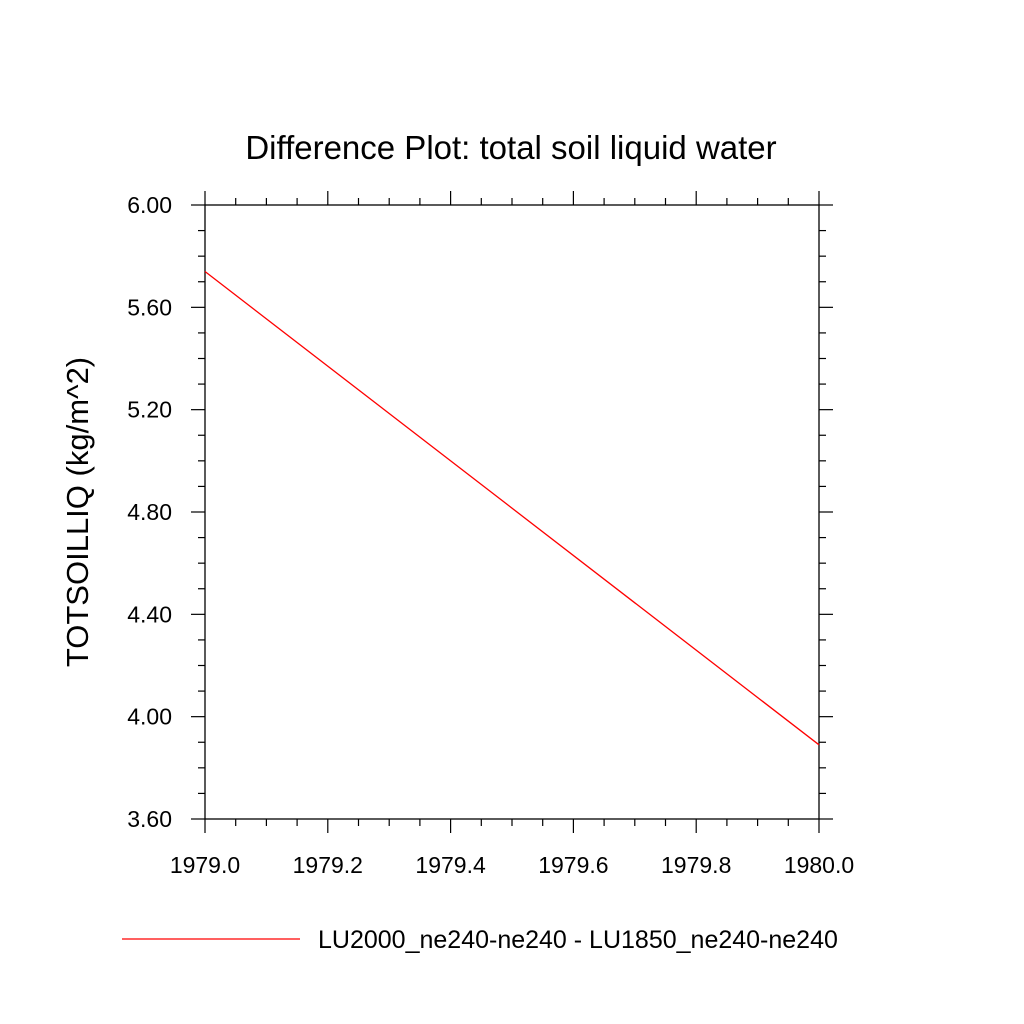  Describe the element at coordinates (578, 940) in the screenshot. I see `legend-label: LU2000_ne240-ne240 - LU1850_ne240-ne240` at that location.